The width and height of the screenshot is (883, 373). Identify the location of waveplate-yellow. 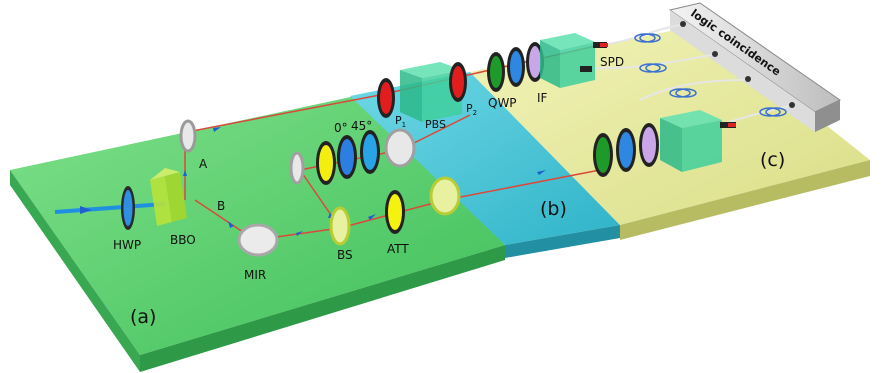
(326, 163).